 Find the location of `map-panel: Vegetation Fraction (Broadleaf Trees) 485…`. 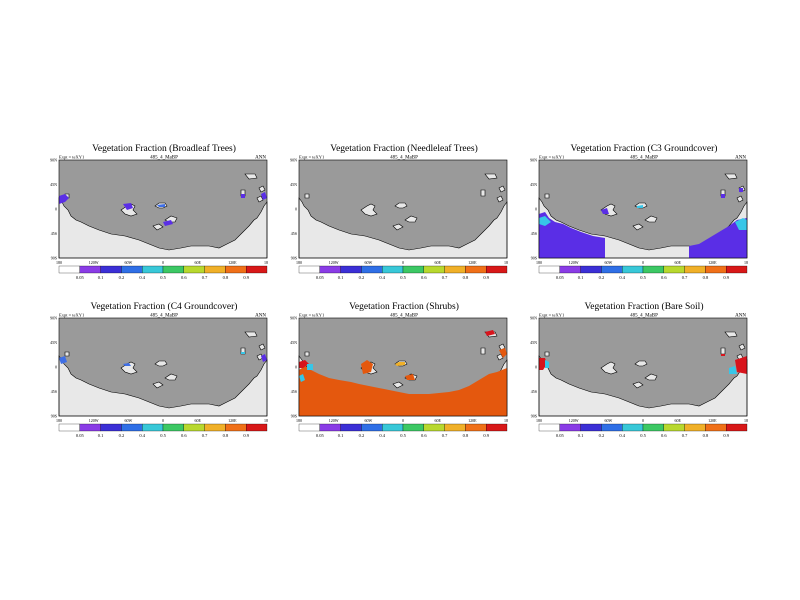

map-panel: Vegetation Fraction (Broadleaf Trees) 485… is located at coordinates (159, 211).